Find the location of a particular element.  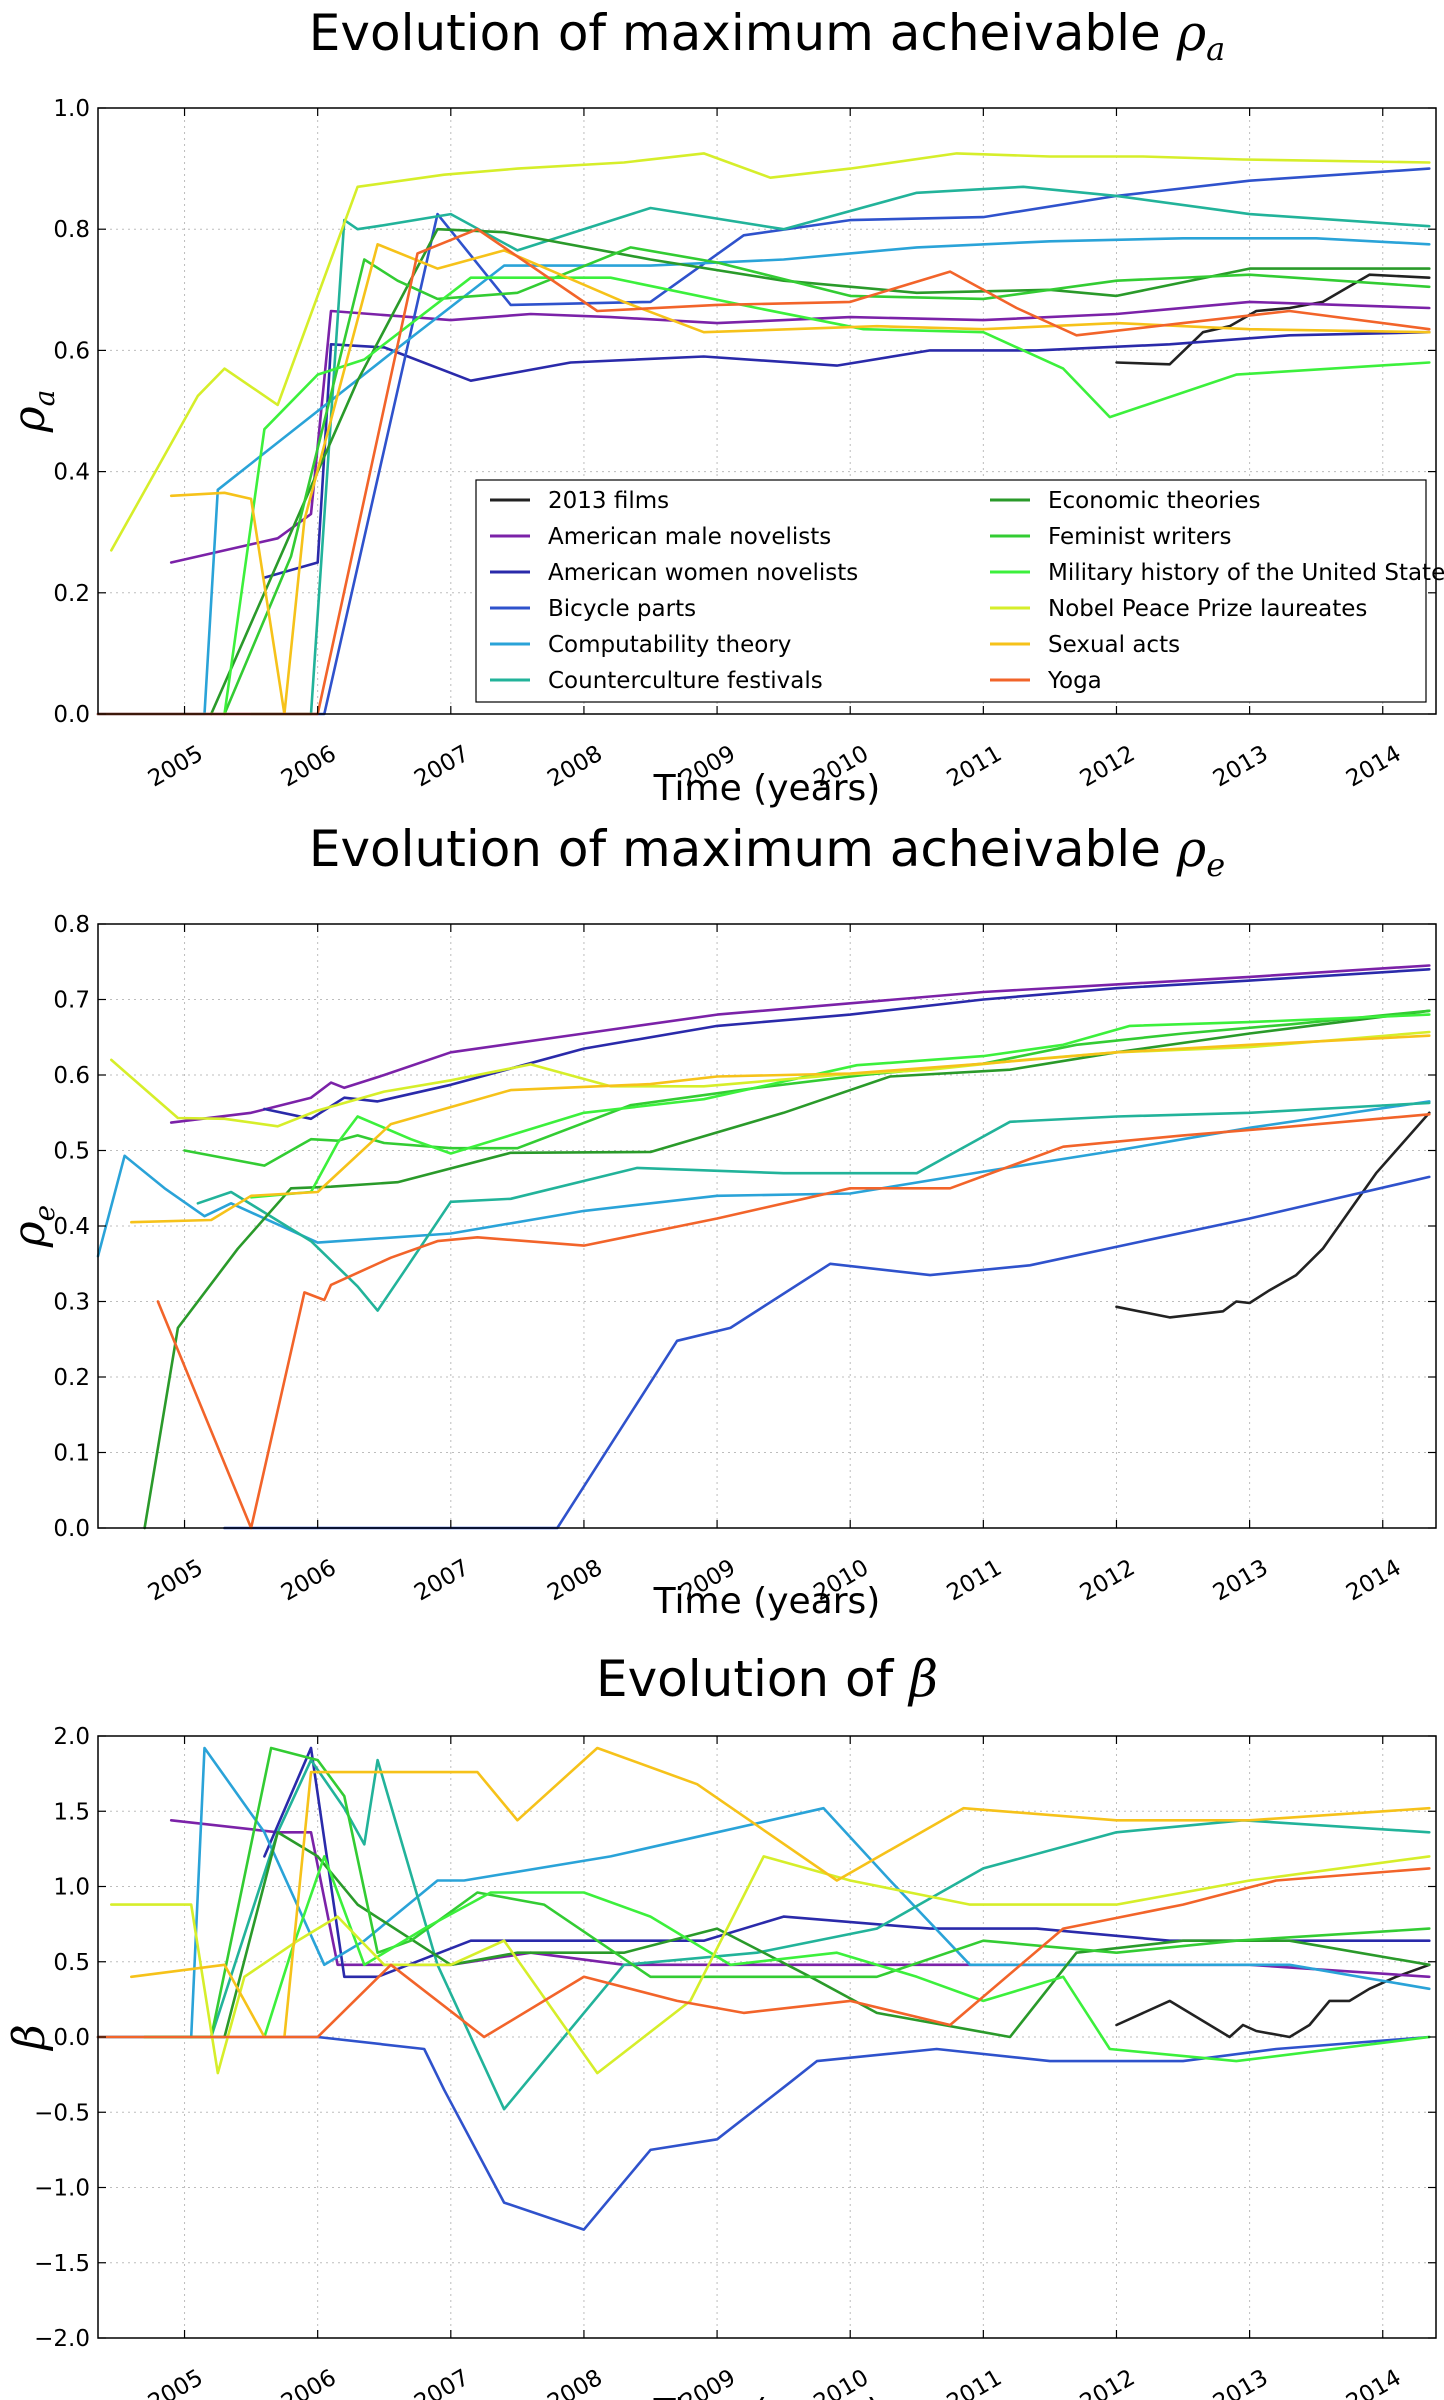

legend-label: Computability theory is located at coordinates (669, 645).